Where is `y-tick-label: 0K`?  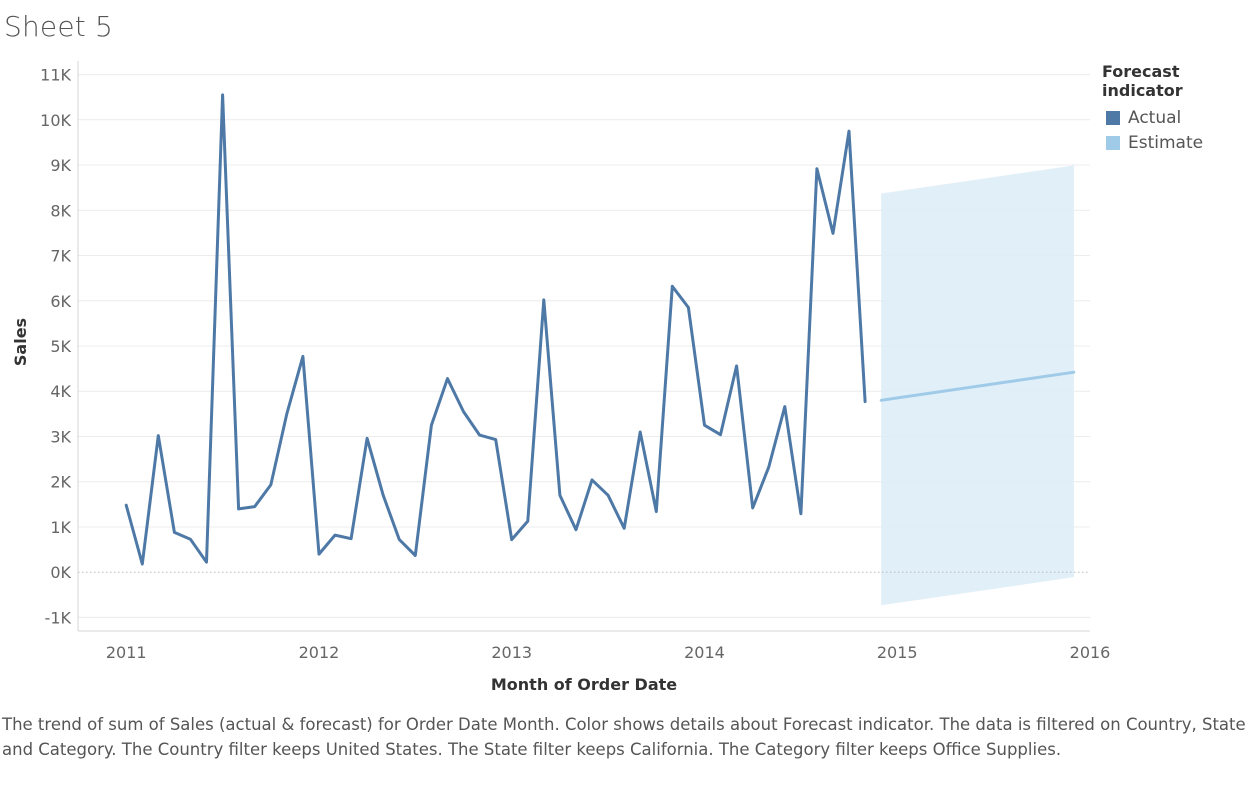
y-tick-label: 0K is located at coordinates (60, 572).